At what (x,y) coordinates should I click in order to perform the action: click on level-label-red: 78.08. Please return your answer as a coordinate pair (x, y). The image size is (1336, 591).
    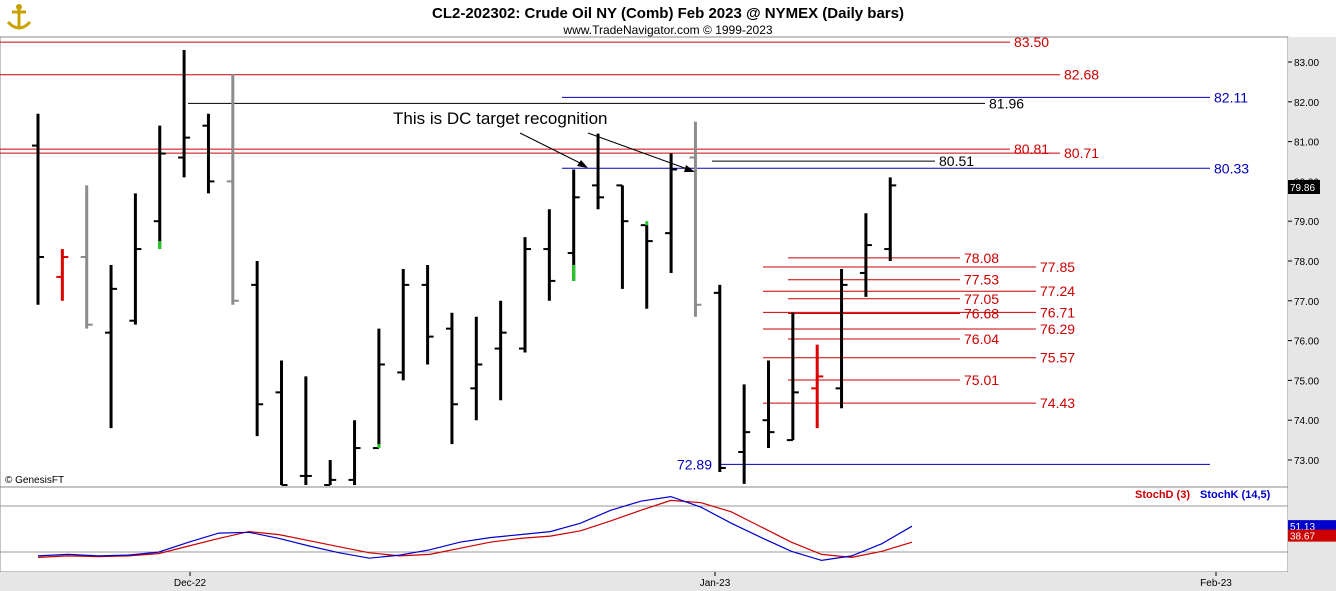
    Looking at the image, I should click on (981, 258).